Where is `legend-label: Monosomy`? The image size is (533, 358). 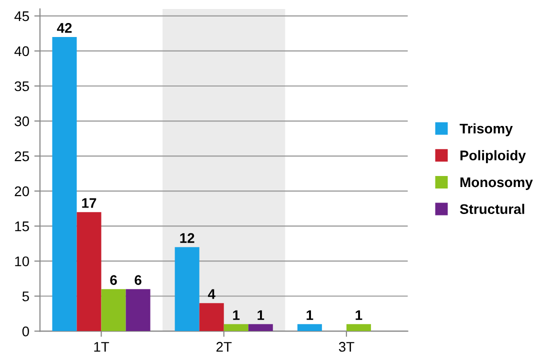
legend-label: Monosomy is located at coordinates (496, 184).